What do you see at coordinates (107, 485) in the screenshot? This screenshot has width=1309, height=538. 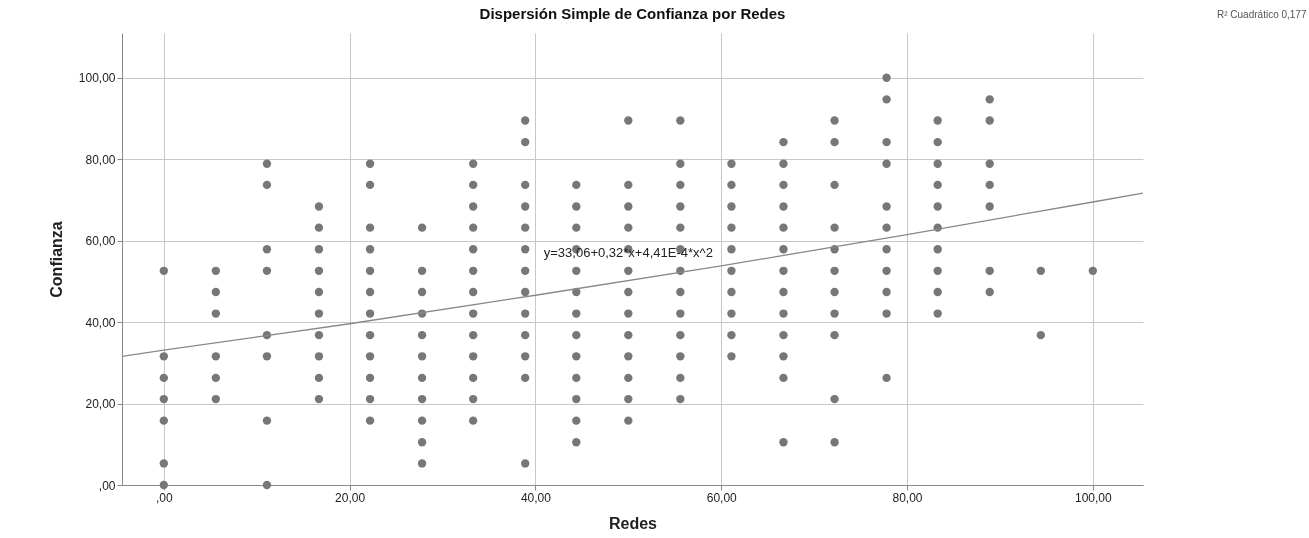 I see `y-tick-label: ,00` at bounding box center [107, 485].